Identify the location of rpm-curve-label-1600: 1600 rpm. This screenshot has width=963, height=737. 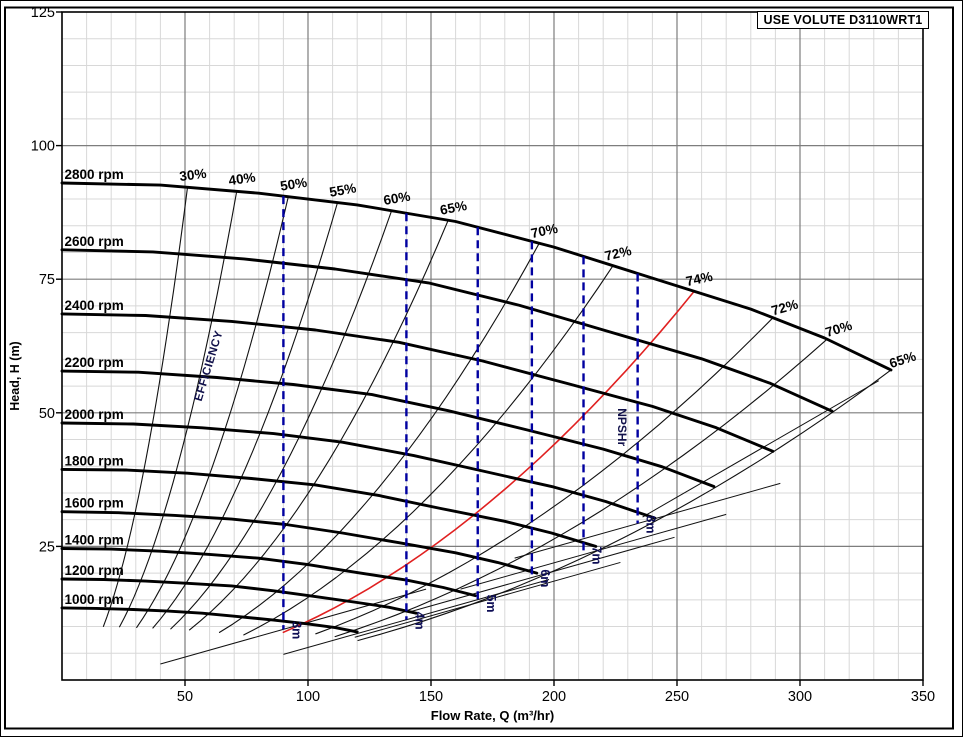
(93, 503).